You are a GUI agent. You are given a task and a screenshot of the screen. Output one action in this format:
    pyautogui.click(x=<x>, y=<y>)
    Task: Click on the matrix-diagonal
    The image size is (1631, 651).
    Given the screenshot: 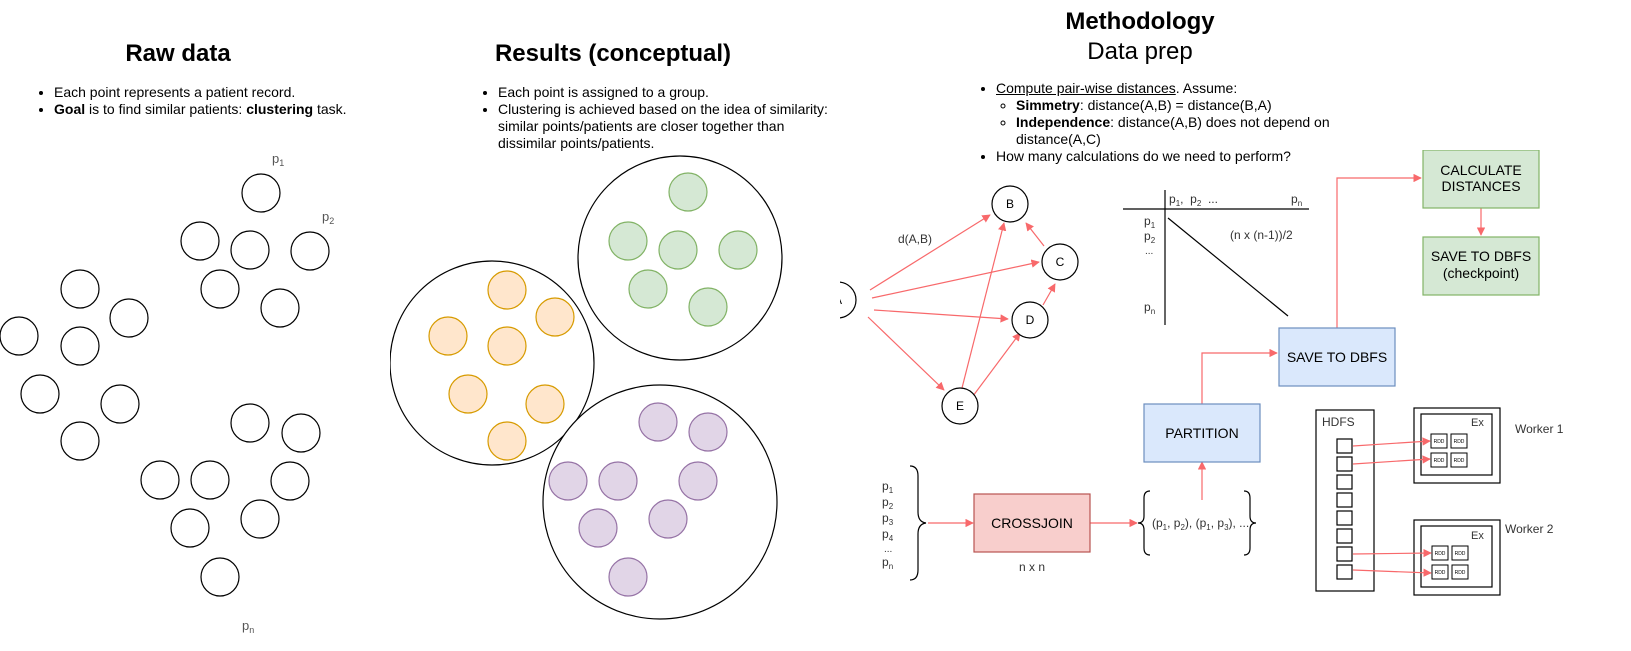 What is the action you would take?
    pyautogui.click(x=1228, y=267)
    